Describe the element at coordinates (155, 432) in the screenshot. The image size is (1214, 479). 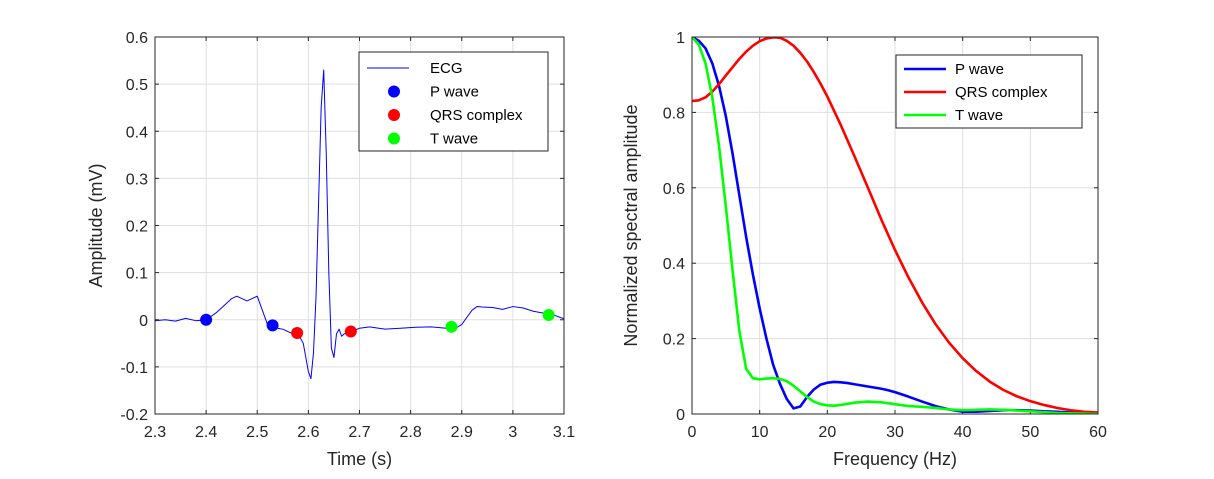
I see `x-tick-label: 2.3` at that location.